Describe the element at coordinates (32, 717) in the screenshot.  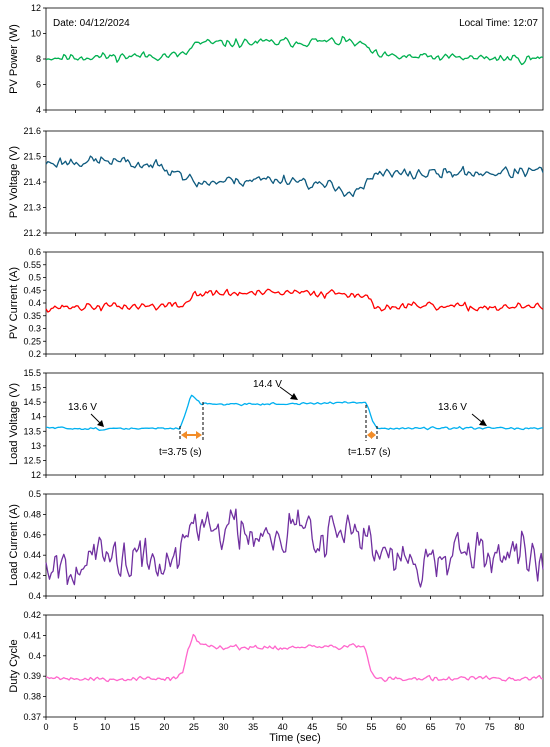
I see `y-tick-label: 0.37` at that location.